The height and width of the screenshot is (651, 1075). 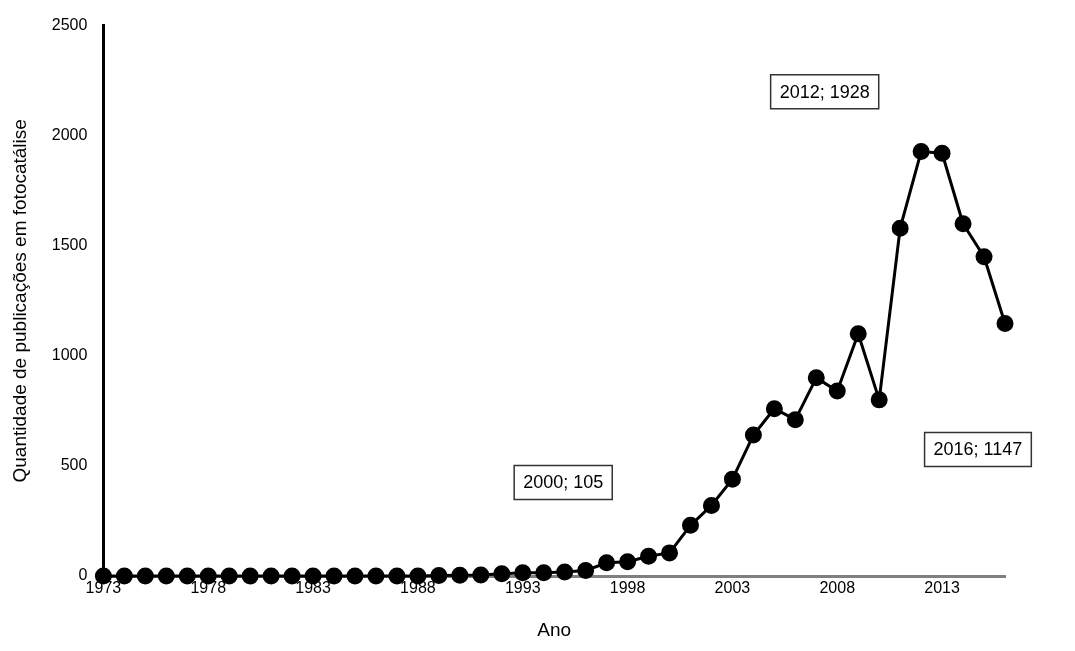 What do you see at coordinates (554, 629) in the screenshot?
I see `x-axis-title: Ano` at bounding box center [554, 629].